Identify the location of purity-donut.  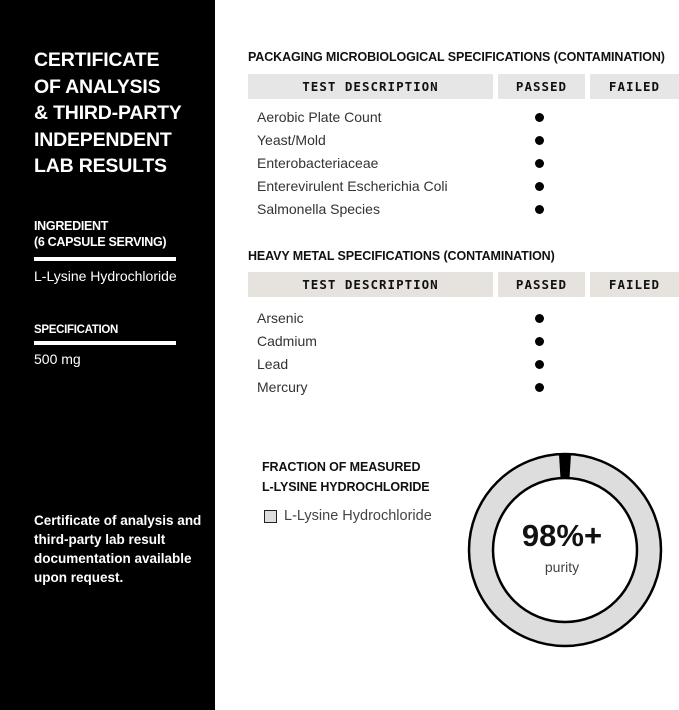
(565, 550).